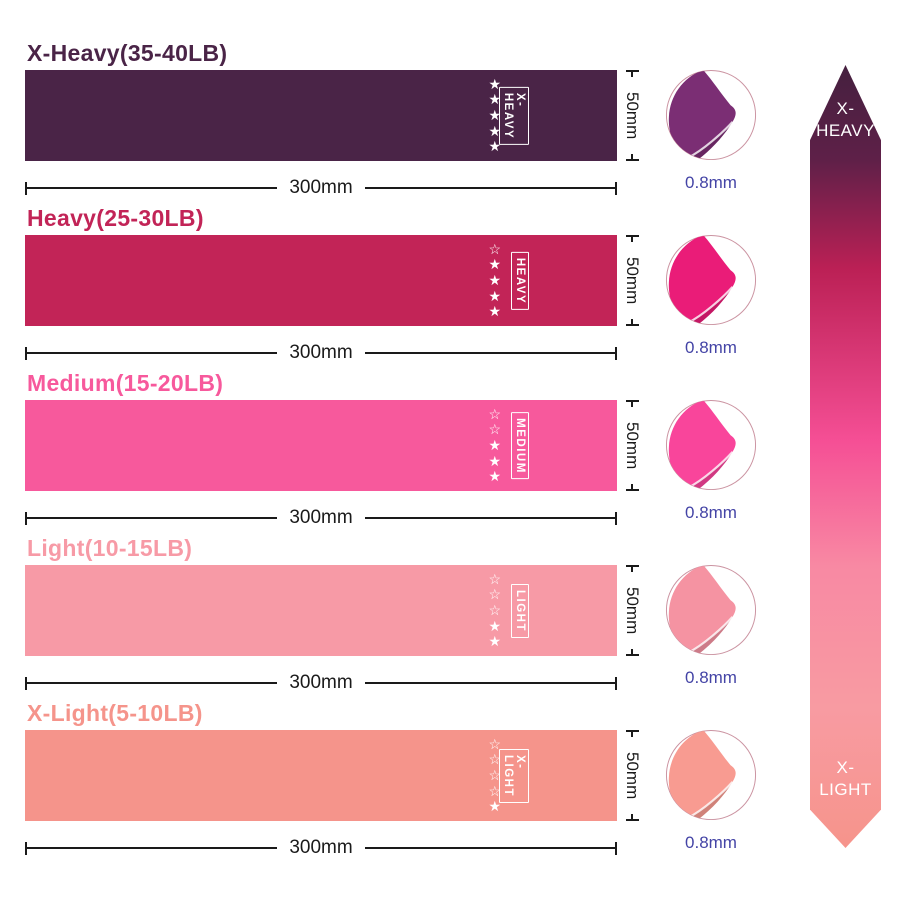 The height and width of the screenshot is (900, 900). I want to click on grade-label: X-HEAVY, so click(514, 115).